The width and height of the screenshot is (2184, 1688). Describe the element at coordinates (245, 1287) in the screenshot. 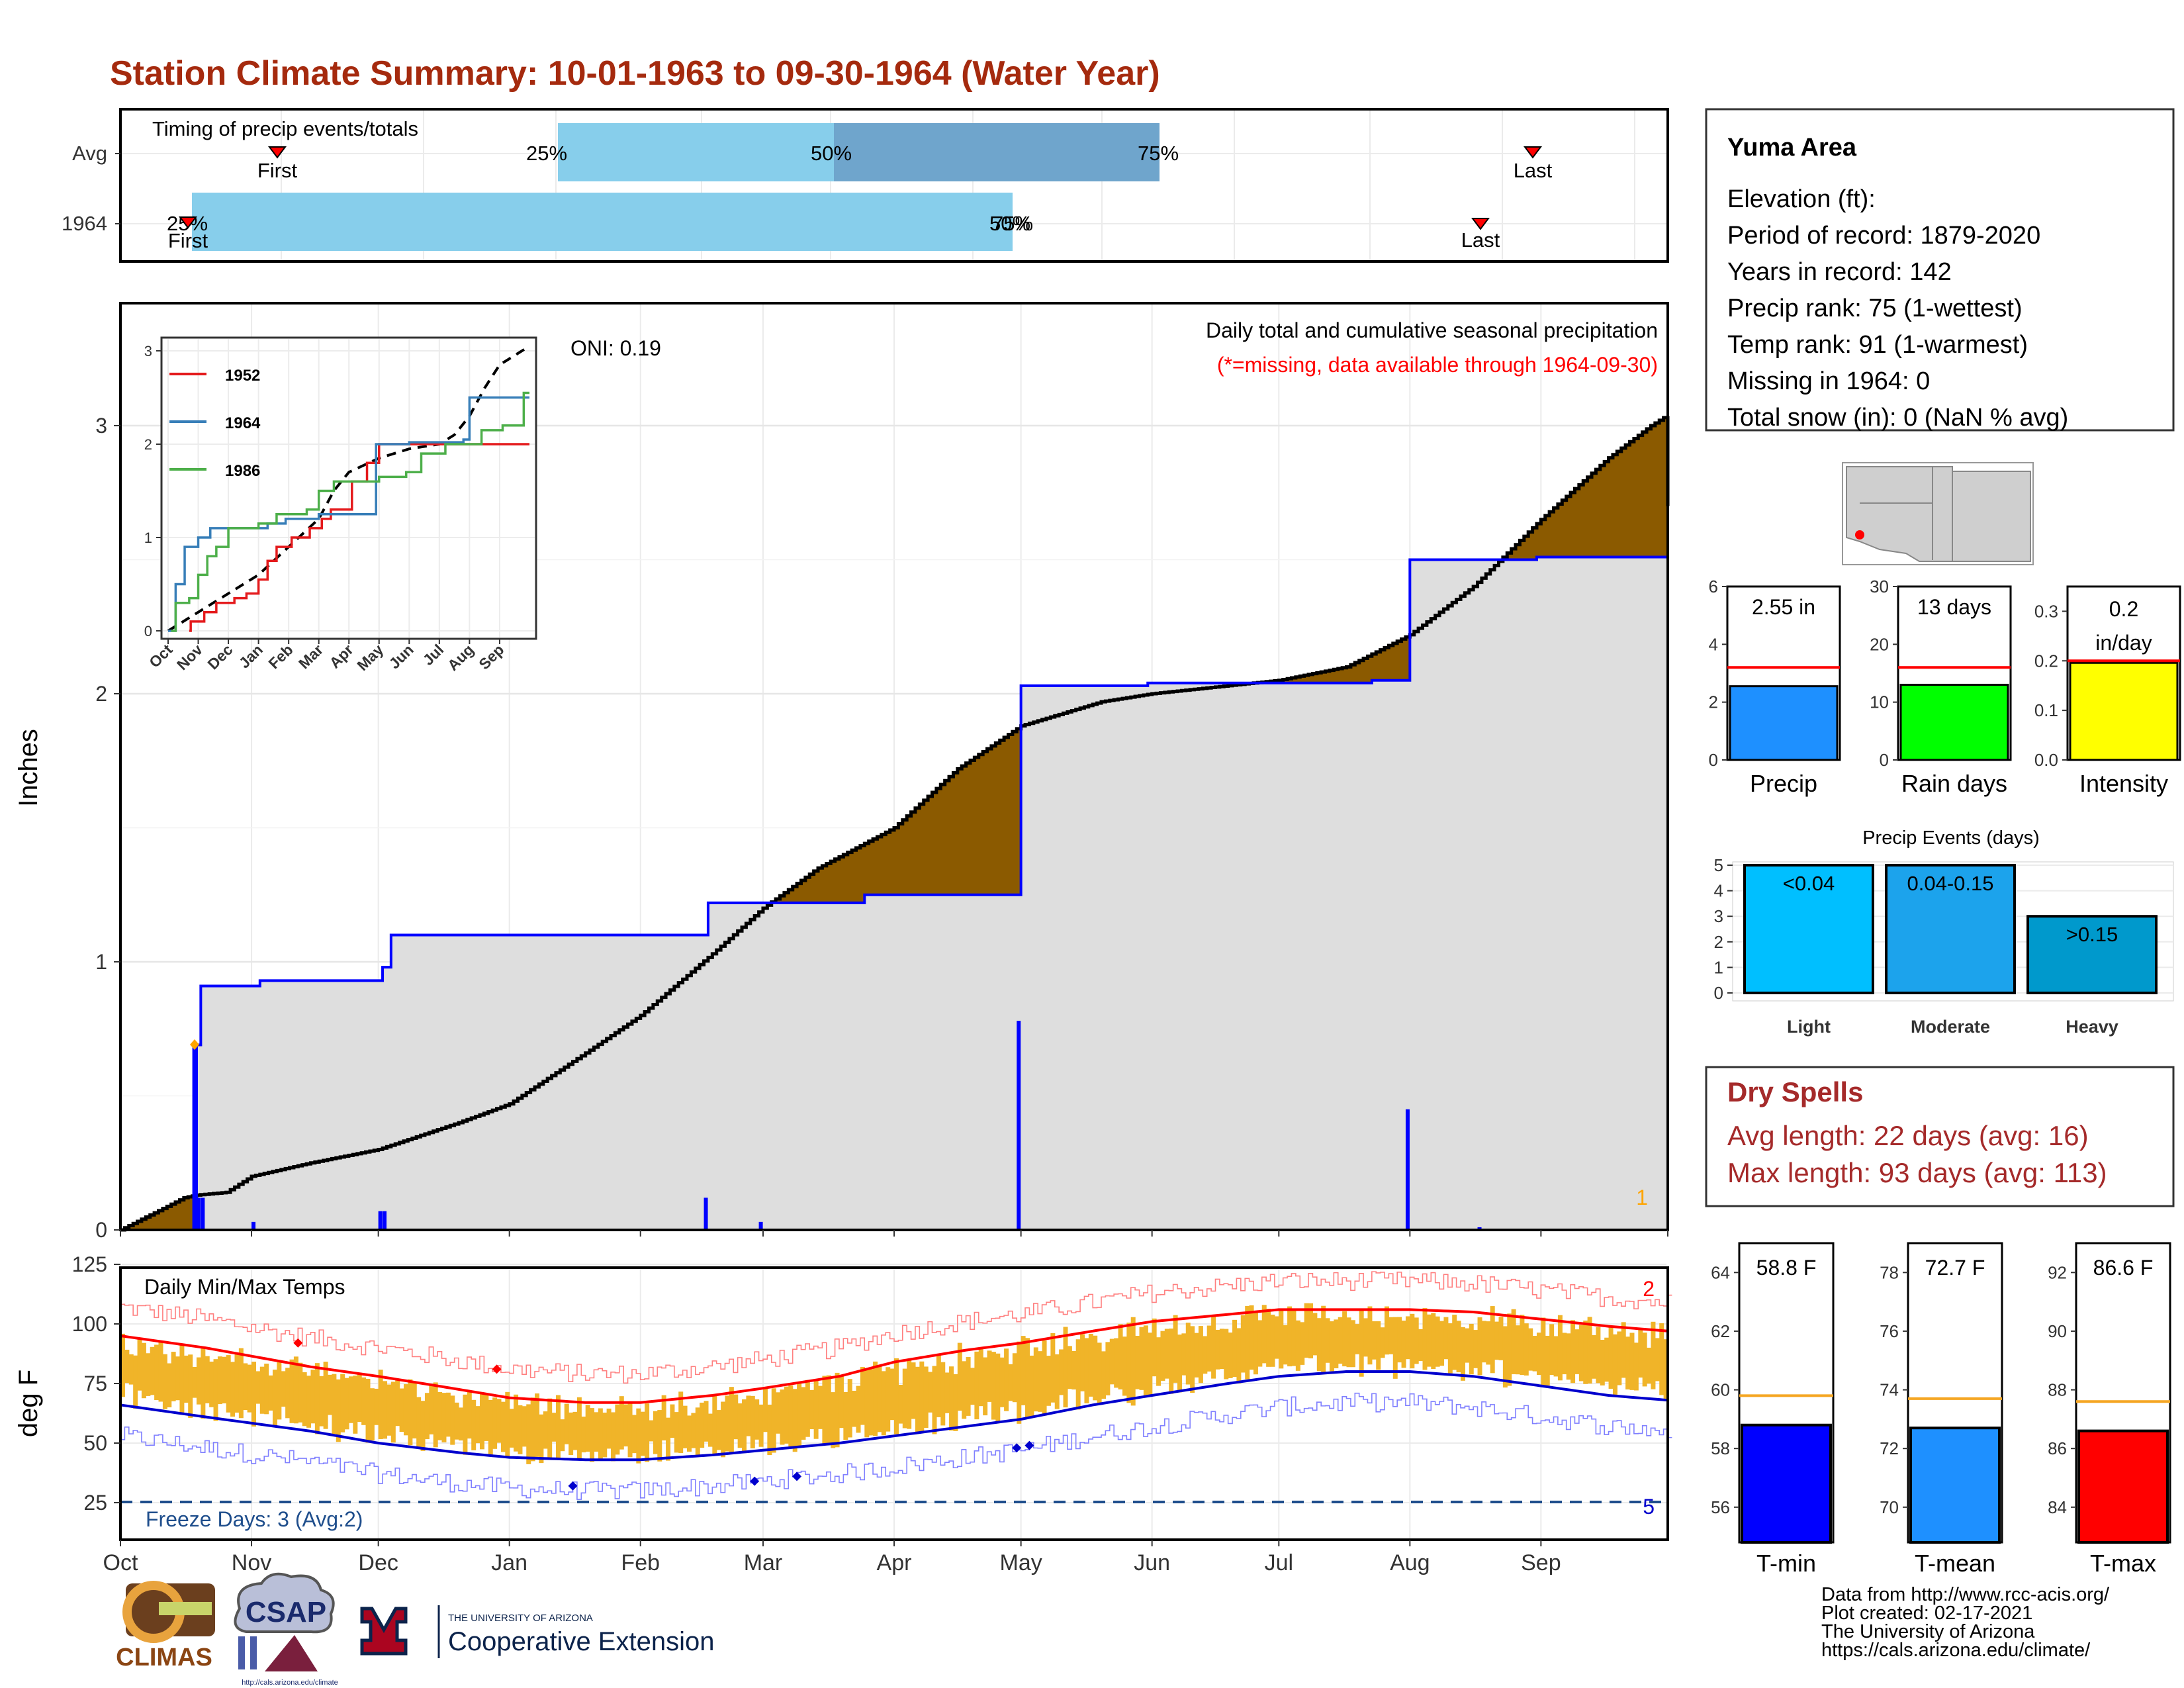

I see `temp-title: Daily Min/Max Temps` at that location.